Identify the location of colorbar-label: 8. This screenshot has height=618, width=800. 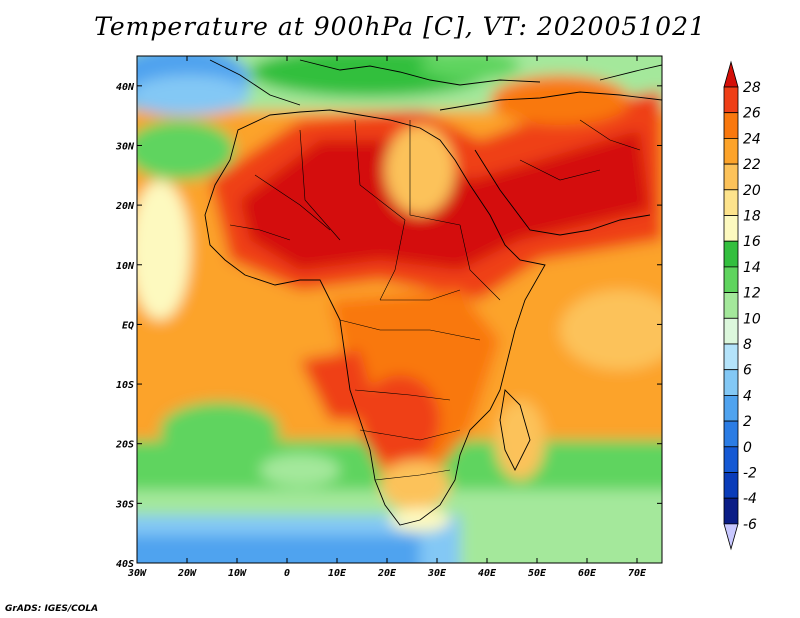
(747, 345).